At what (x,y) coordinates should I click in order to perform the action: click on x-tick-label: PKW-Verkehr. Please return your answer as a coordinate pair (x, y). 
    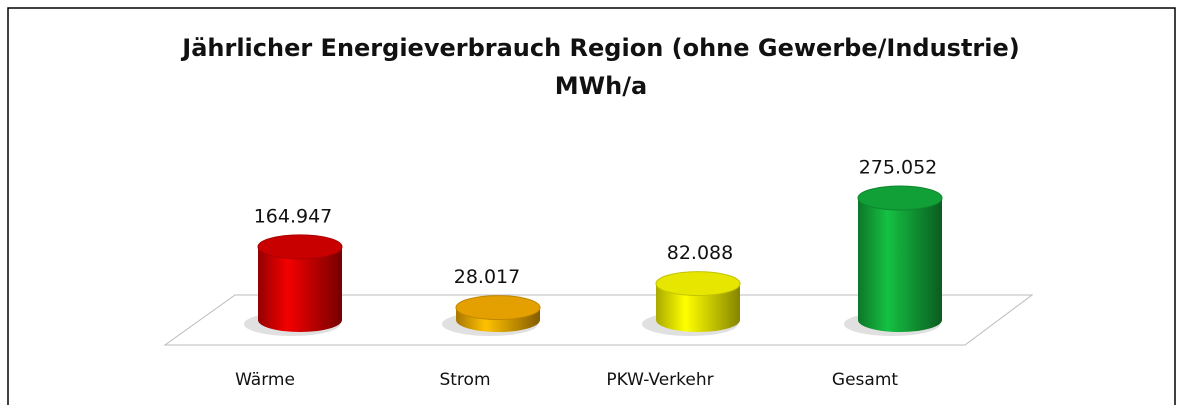
    Looking at the image, I should click on (659, 380).